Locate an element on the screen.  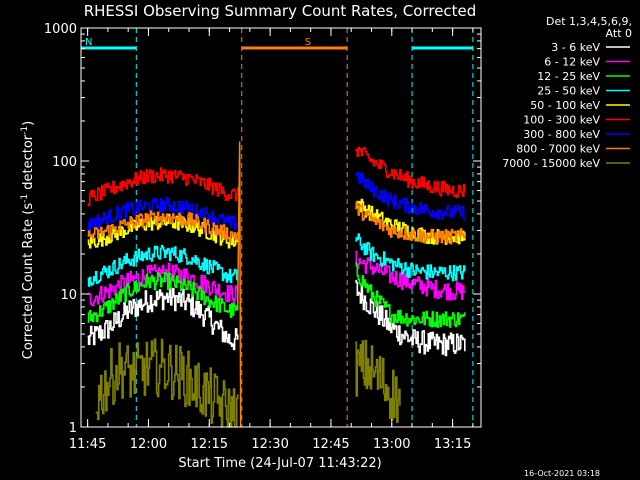
y-tick-label: 100 is located at coordinates (64, 162).